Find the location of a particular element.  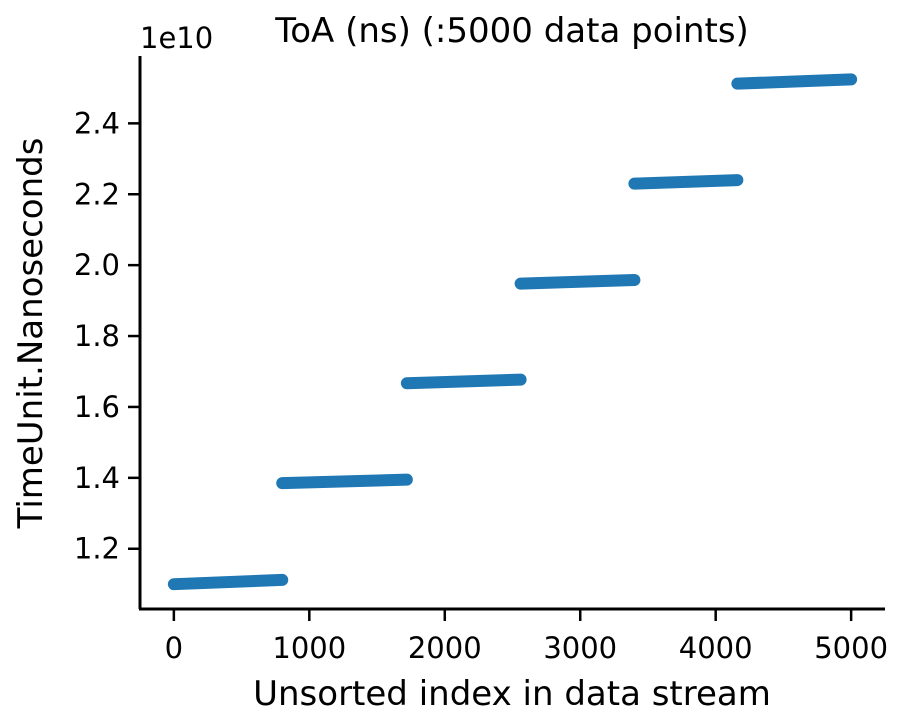

y-axis-ticks: 1.2 1.4 1.6 1.8 2.0 2.2 2.4 is located at coordinates (107, 336).